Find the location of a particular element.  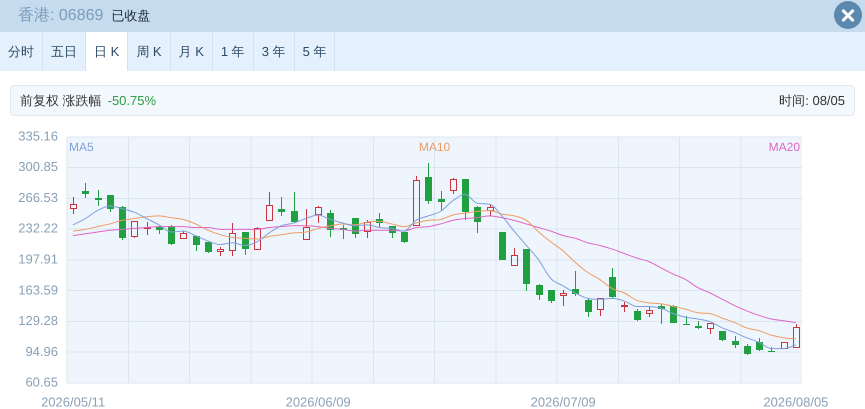

x-tick-label: 2026/08/05 is located at coordinates (795, 401).